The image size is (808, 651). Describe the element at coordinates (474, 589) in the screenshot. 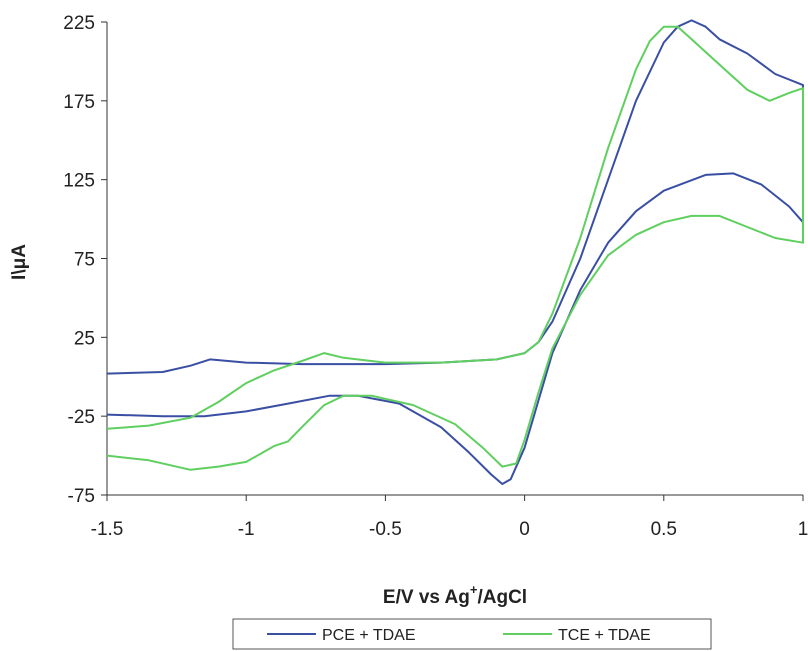

I see `x-axis-title-superscript: +` at that location.